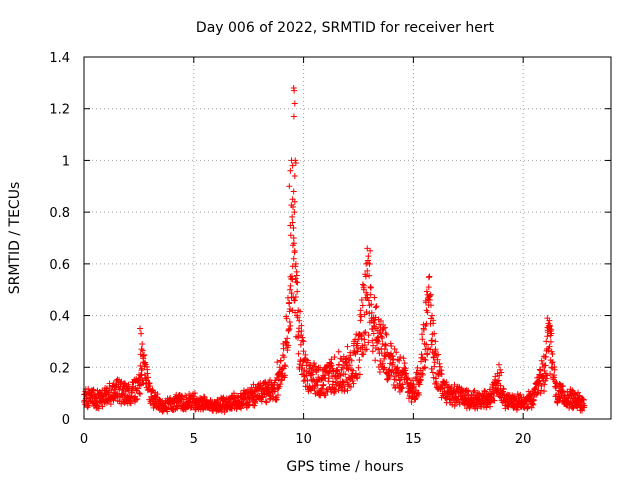  What do you see at coordinates (66, 161) in the screenshot?
I see `y-tick-label: 1` at bounding box center [66, 161].